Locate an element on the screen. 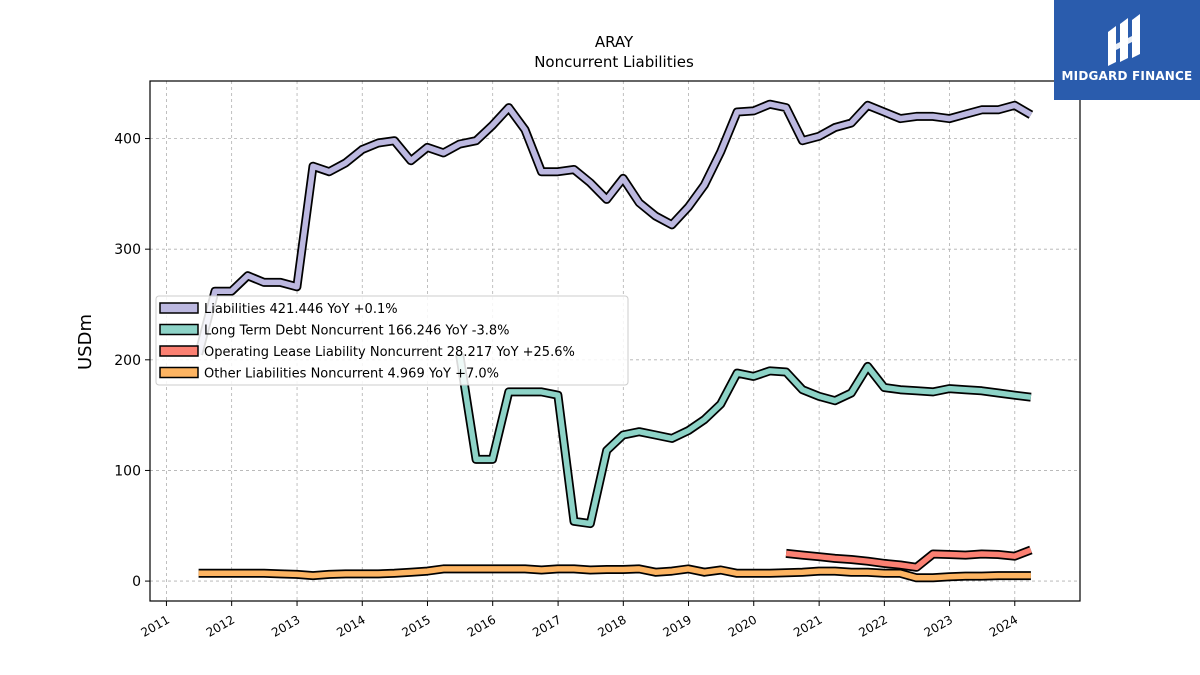 The width and height of the screenshot is (1200, 675). y-axis-label: USDm is located at coordinates (85, 342).